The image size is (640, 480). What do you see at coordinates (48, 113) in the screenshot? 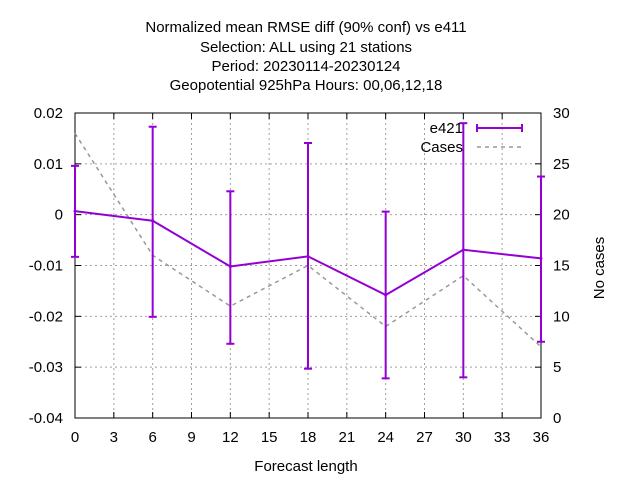
I see `y-tick-label-6: 0.02` at bounding box center [48, 113].